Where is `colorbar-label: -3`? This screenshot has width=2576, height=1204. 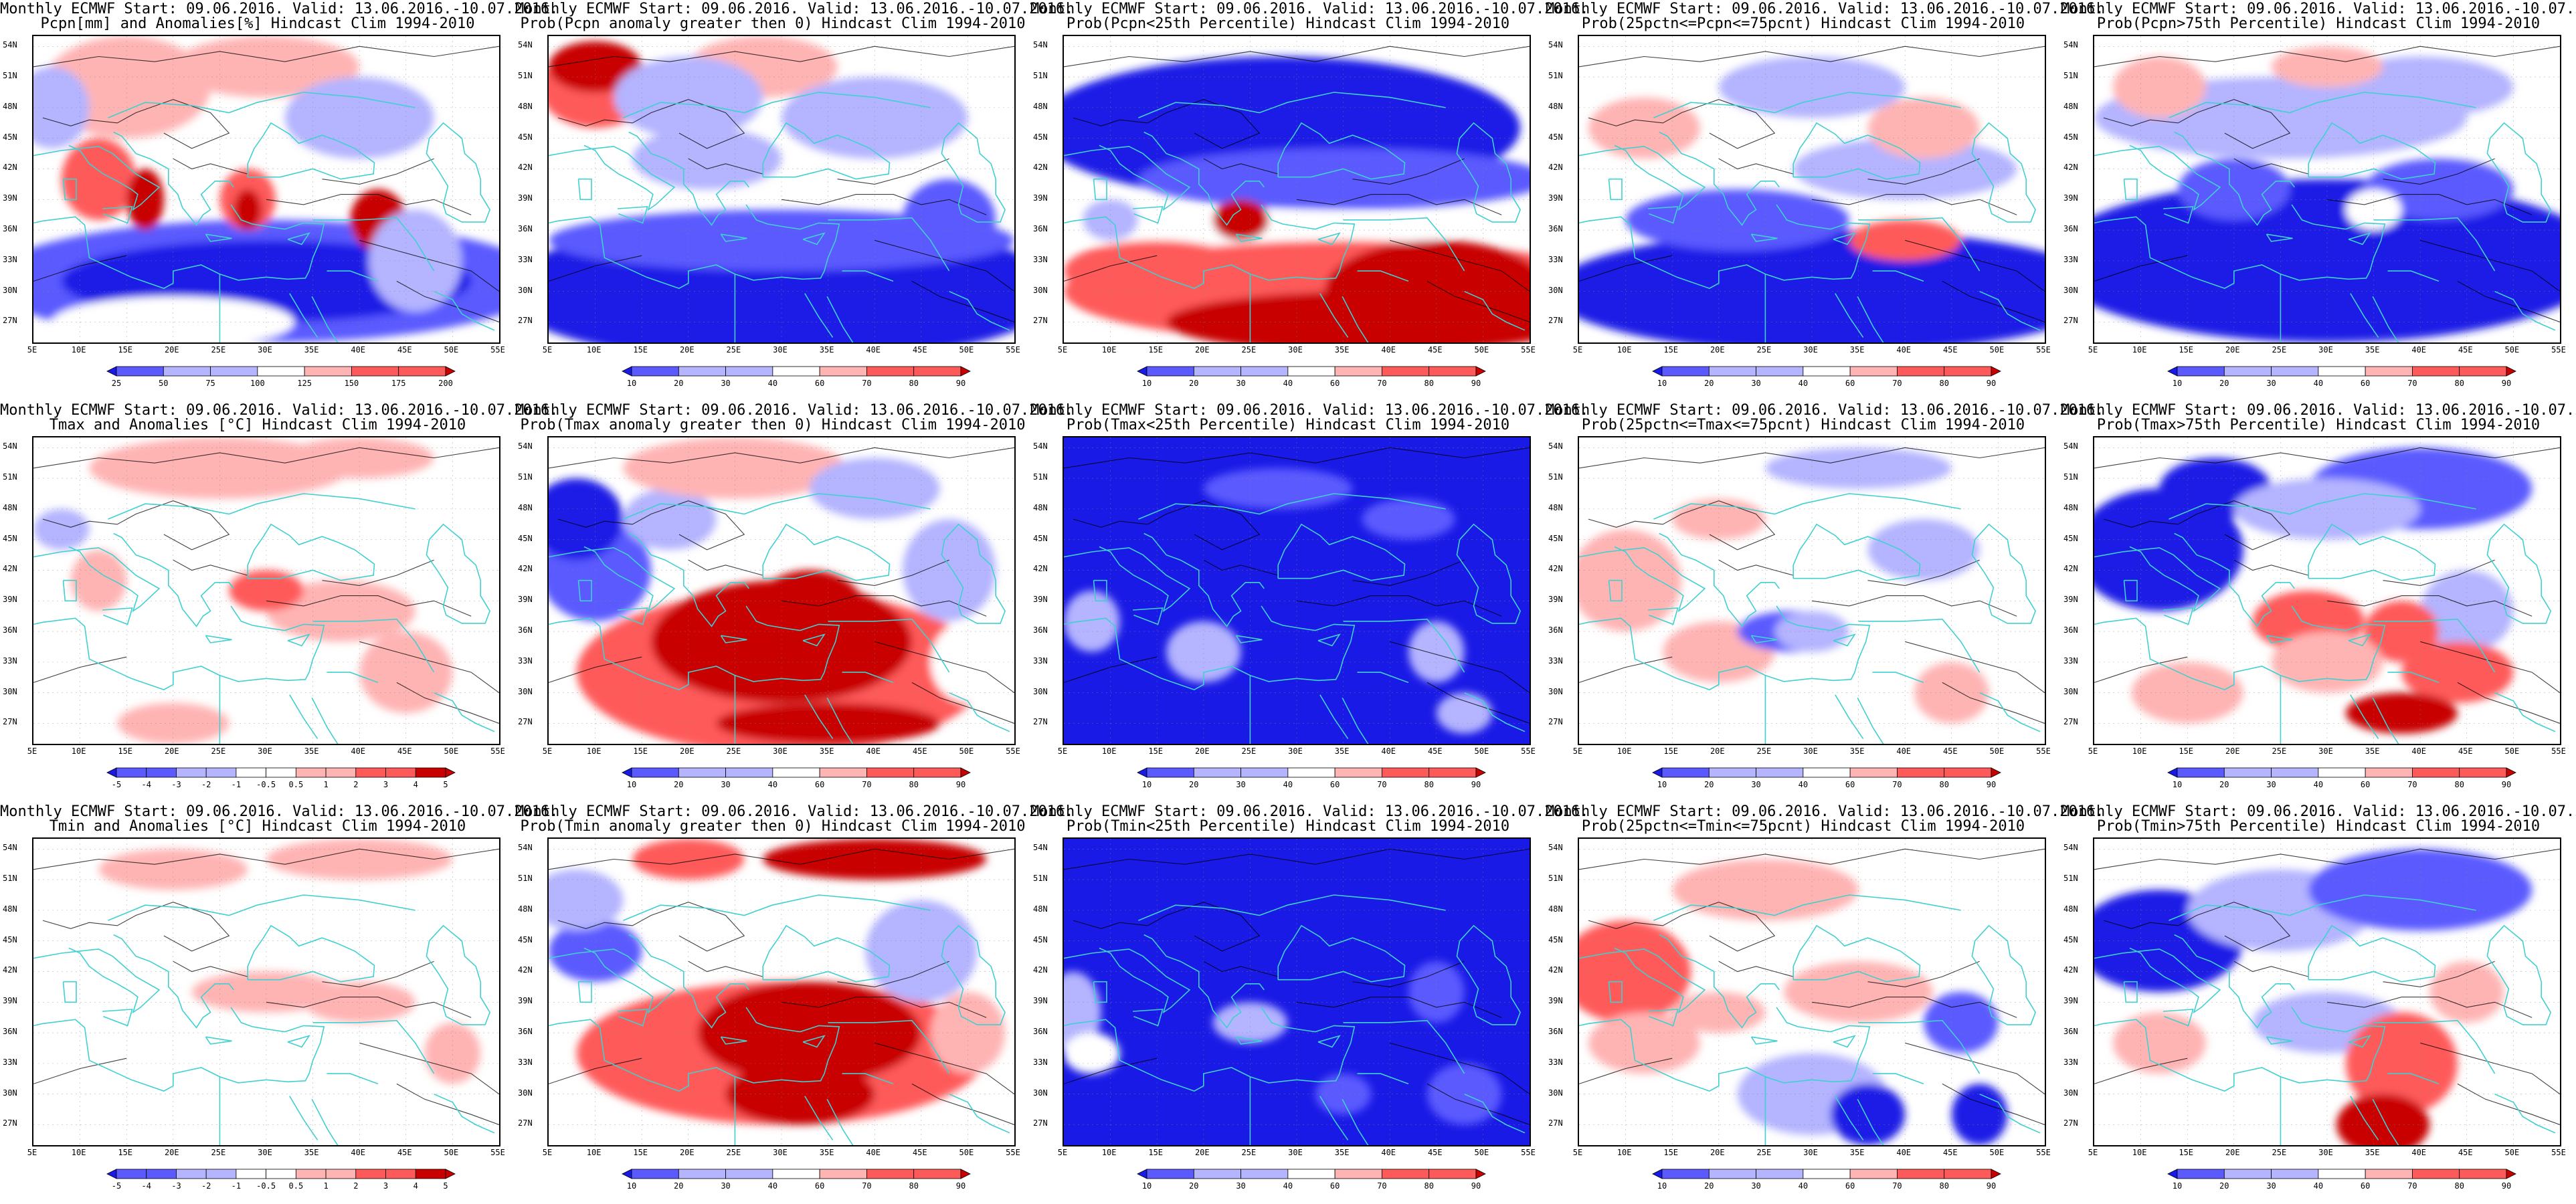
colorbar-label: -3 is located at coordinates (176, 1186).